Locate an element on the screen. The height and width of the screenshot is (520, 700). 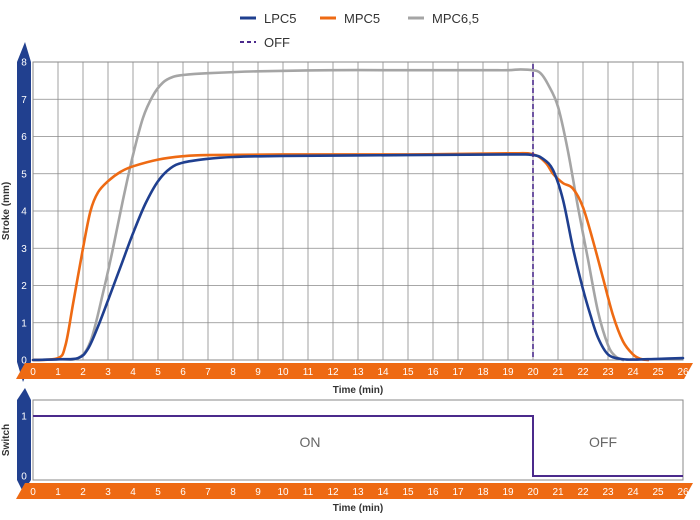
switch-x-tick-label: 3 is located at coordinates (108, 492).